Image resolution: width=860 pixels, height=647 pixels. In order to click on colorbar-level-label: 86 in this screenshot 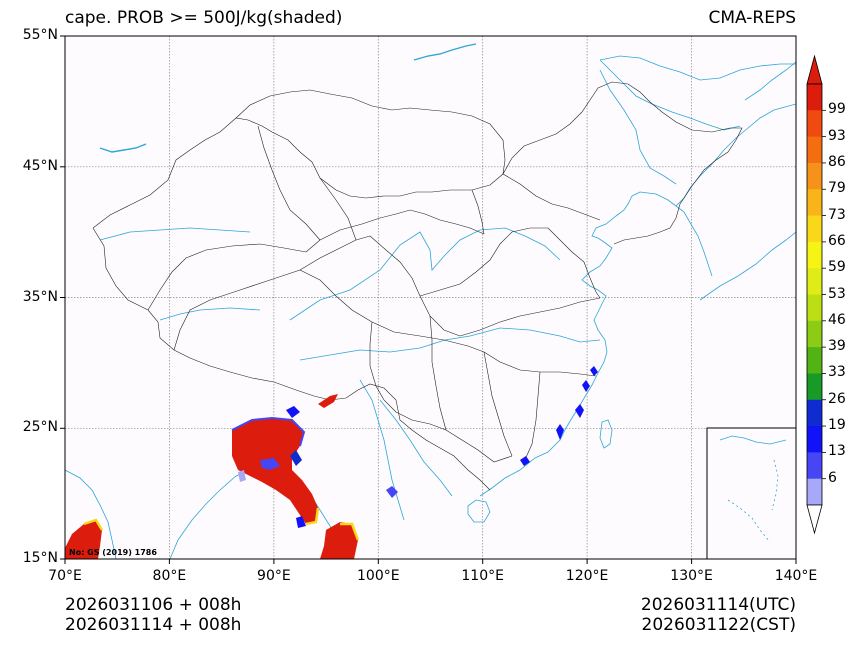, I will do `click(837, 161)`.